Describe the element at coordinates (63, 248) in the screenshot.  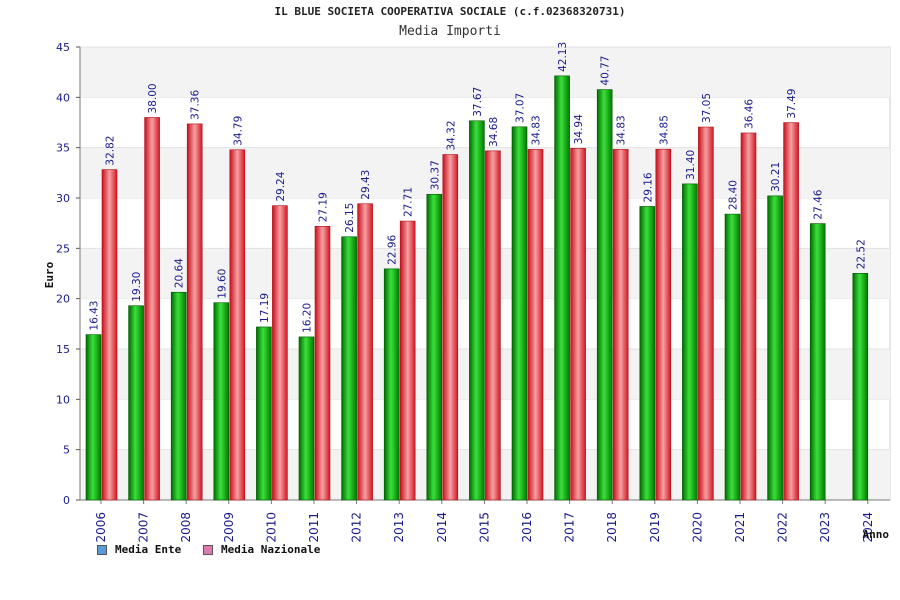
I see `y-tick-label: 25` at that location.